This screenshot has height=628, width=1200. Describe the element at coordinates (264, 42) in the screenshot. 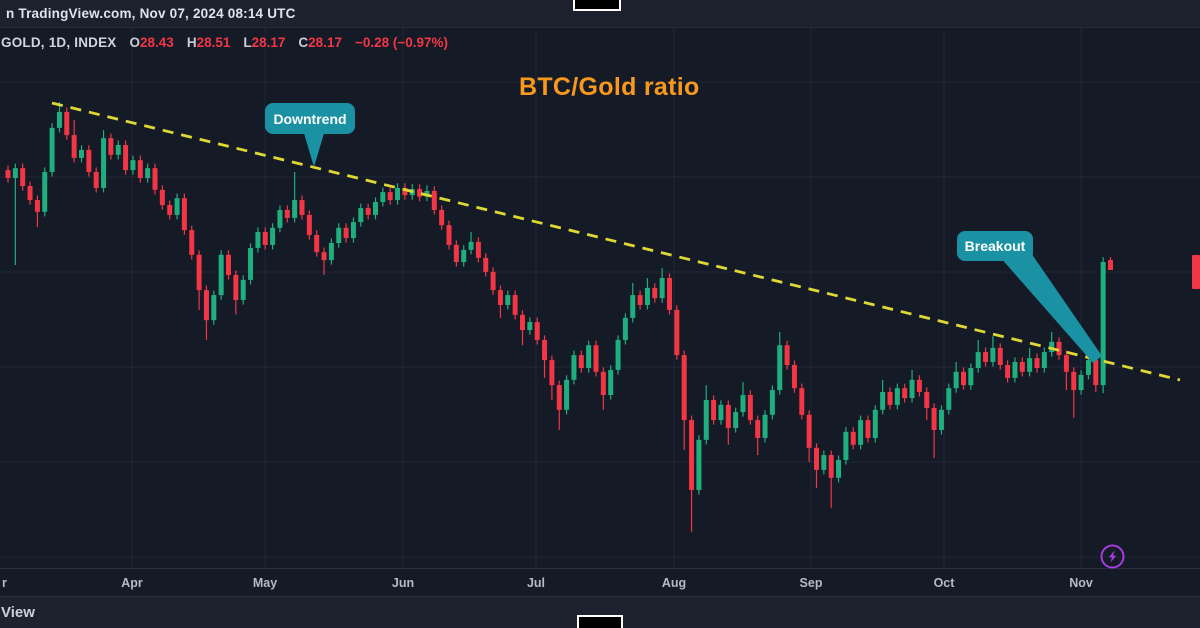

I see `low-value: L28.17` at that location.